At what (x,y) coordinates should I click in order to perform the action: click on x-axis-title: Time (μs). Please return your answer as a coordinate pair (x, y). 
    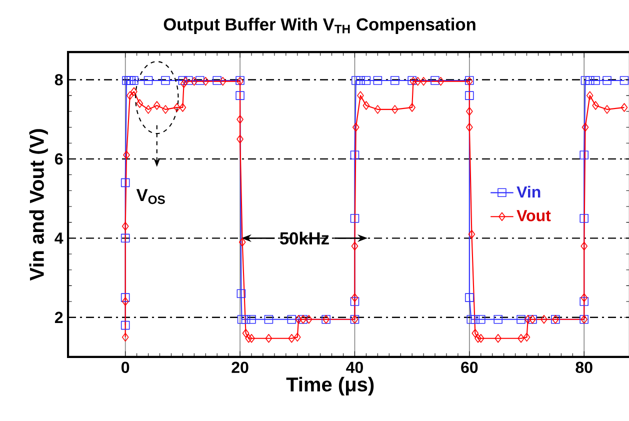
    Looking at the image, I should click on (330, 386).